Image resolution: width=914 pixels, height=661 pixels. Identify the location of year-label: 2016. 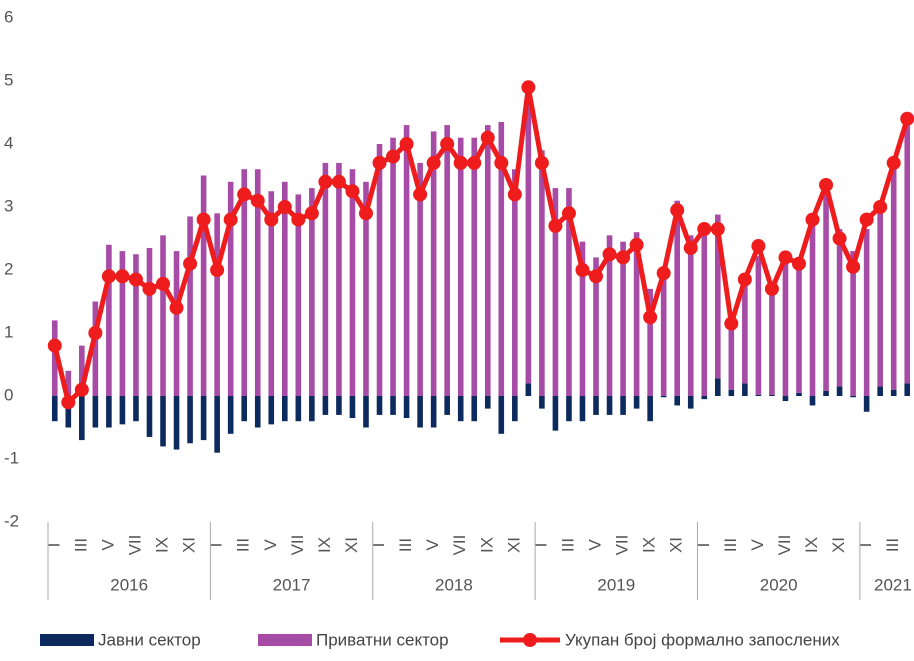
(129, 584).